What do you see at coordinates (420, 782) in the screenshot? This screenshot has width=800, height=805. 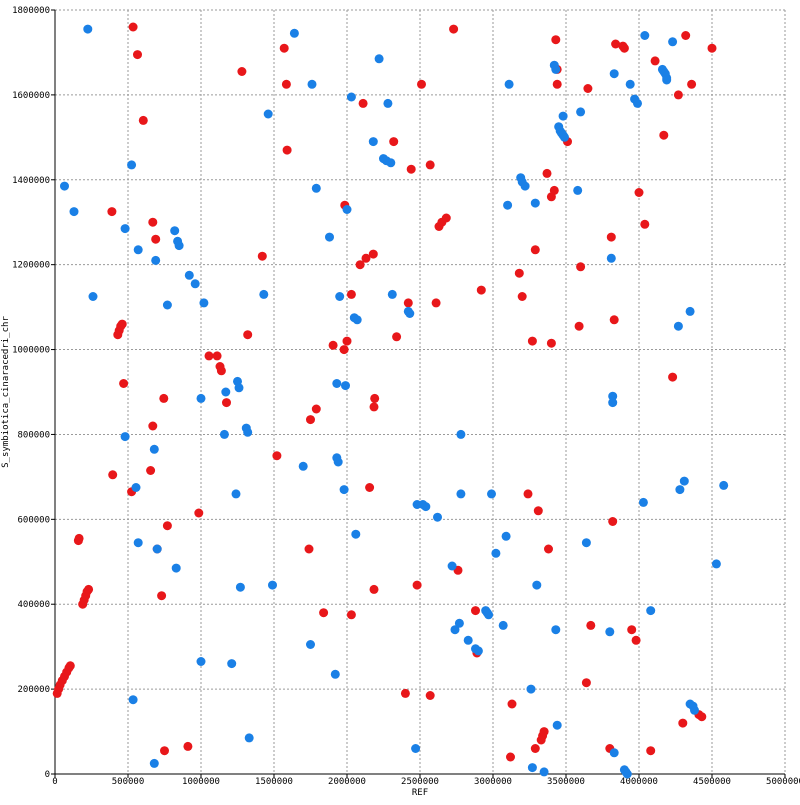 I see `x-tick-label: 2500000` at bounding box center [420, 782].